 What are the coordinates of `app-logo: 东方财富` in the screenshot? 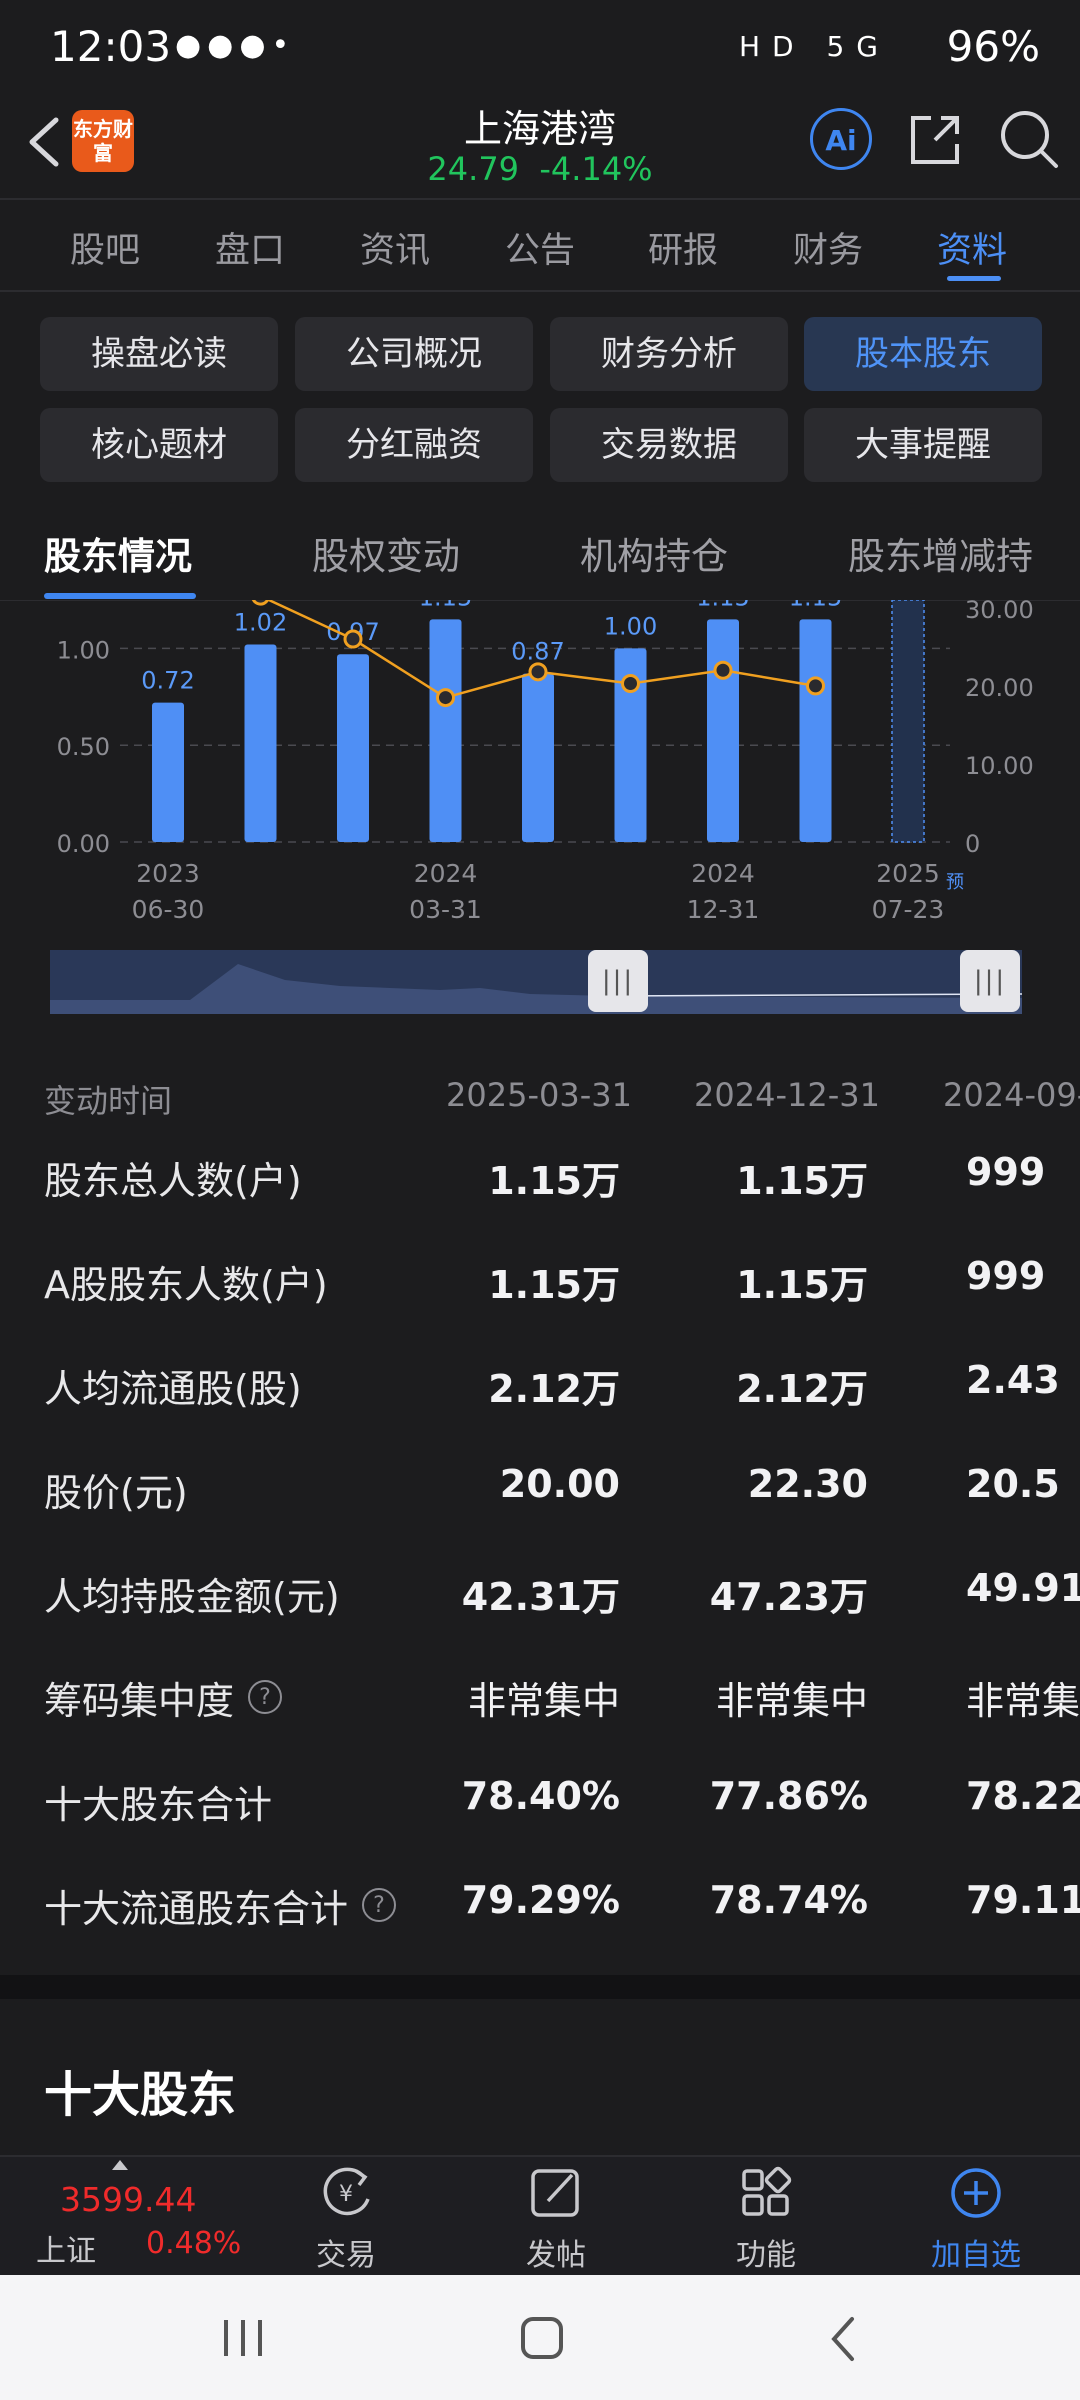 It's located at (103, 141).